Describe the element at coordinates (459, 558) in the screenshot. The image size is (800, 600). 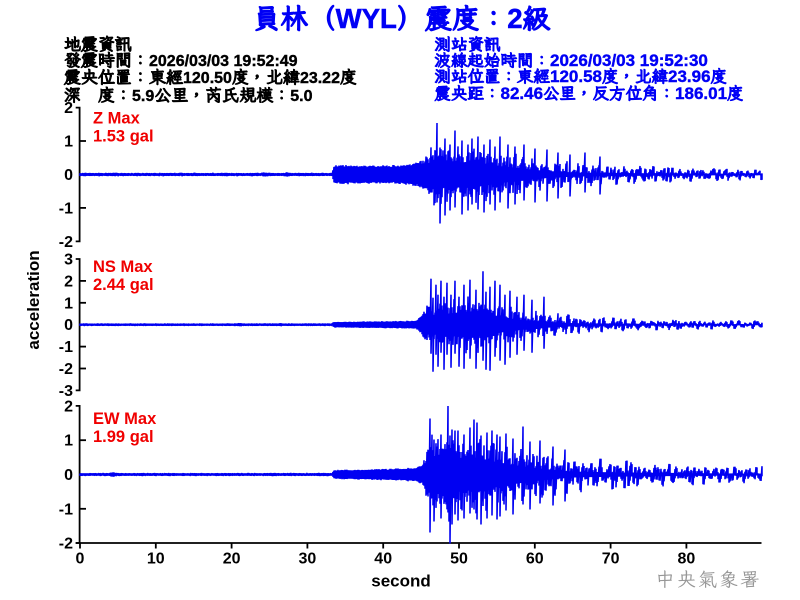
I see `svg-text: 50` at that location.